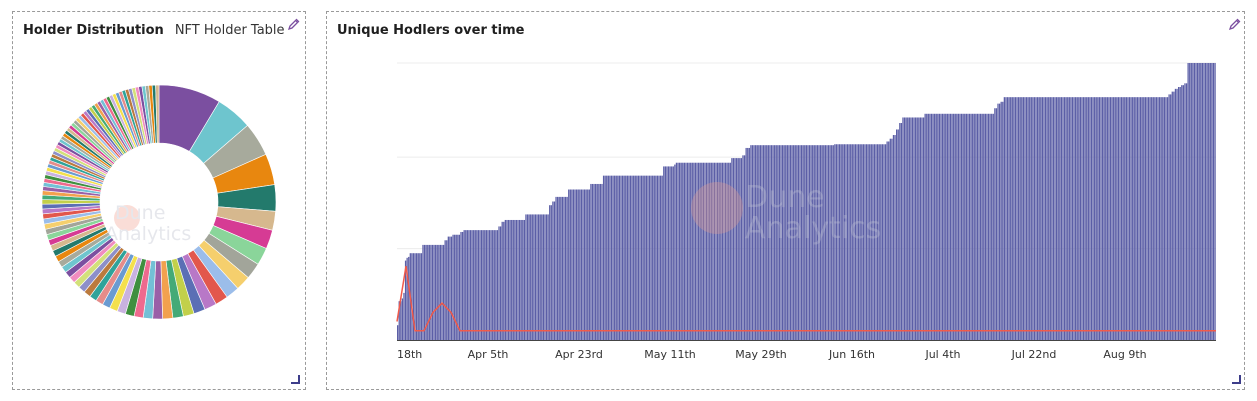  What do you see at coordinates (93, 30) in the screenshot?
I see `tab-holder-distribution: Holder Distribution` at bounding box center [93, 30].